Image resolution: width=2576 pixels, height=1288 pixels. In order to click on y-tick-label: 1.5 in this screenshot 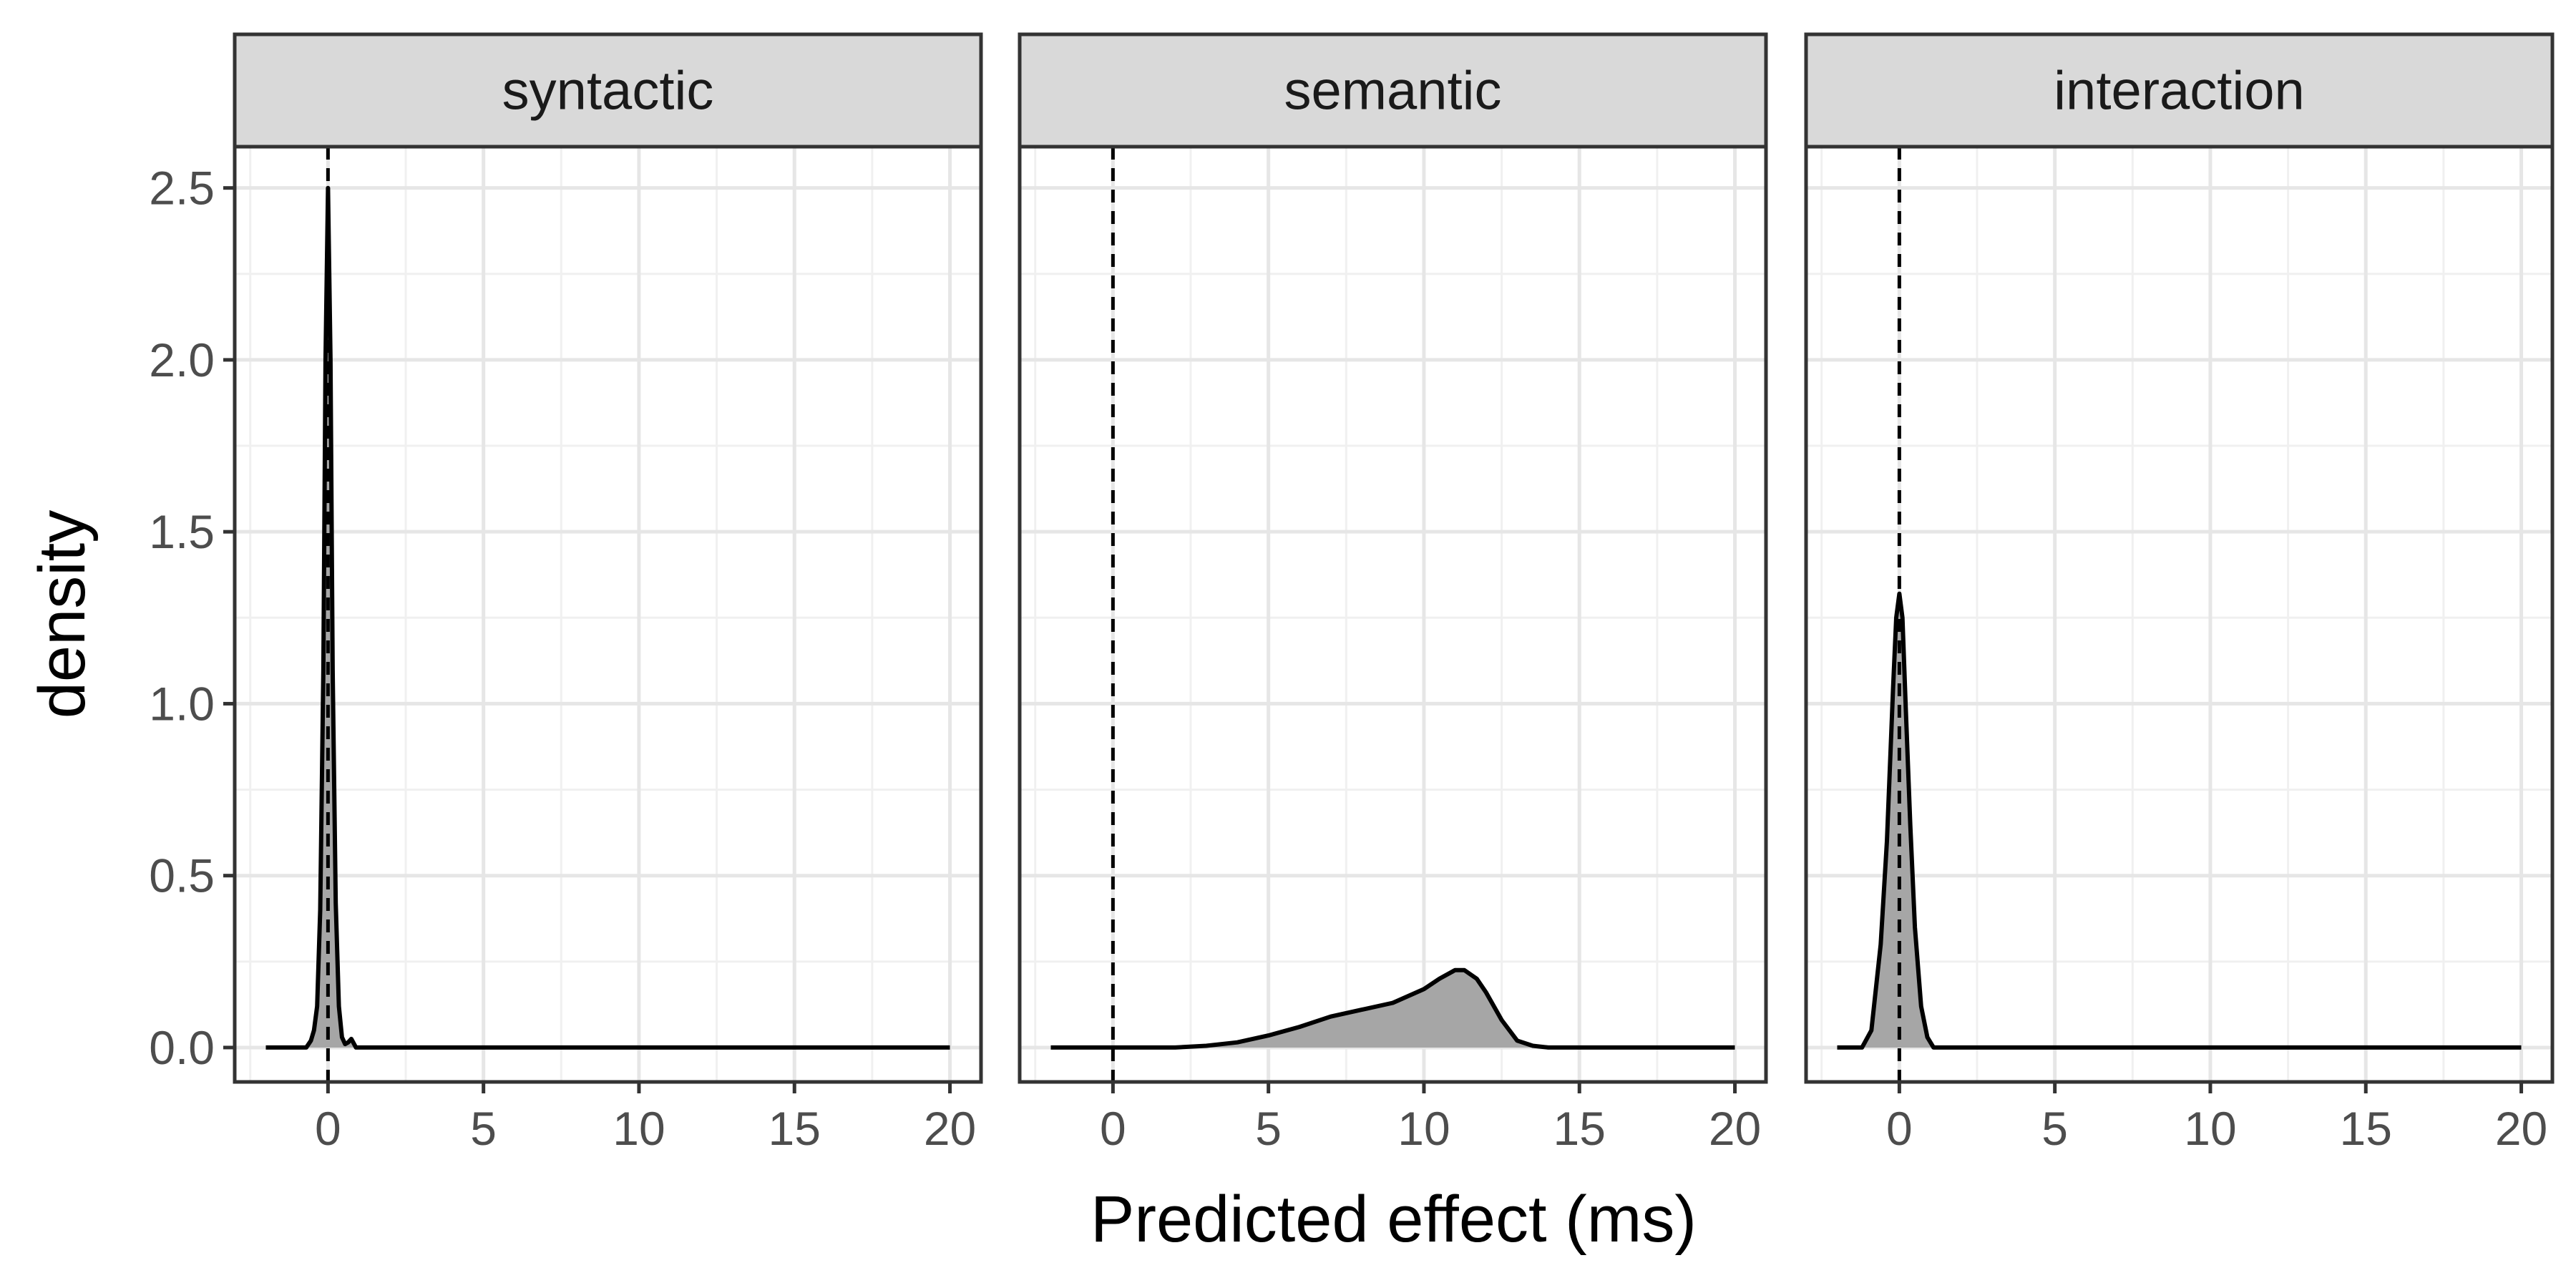, I will do `click(182, 531)`.